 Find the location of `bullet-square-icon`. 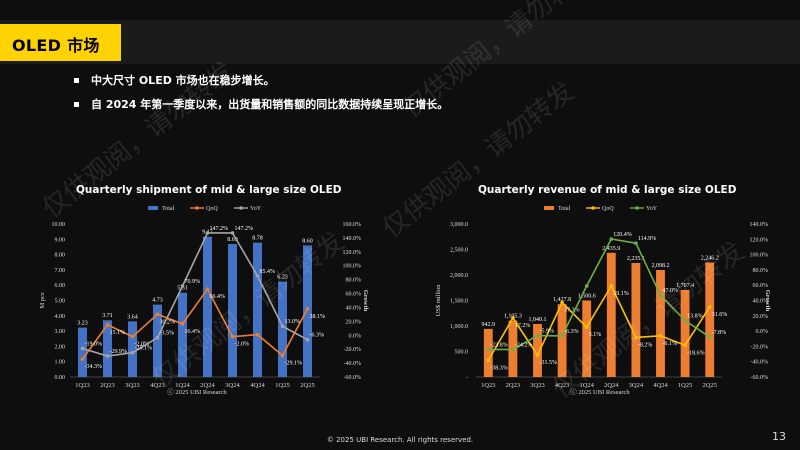

bullet-square-icon is located at coordinates (76, 104).